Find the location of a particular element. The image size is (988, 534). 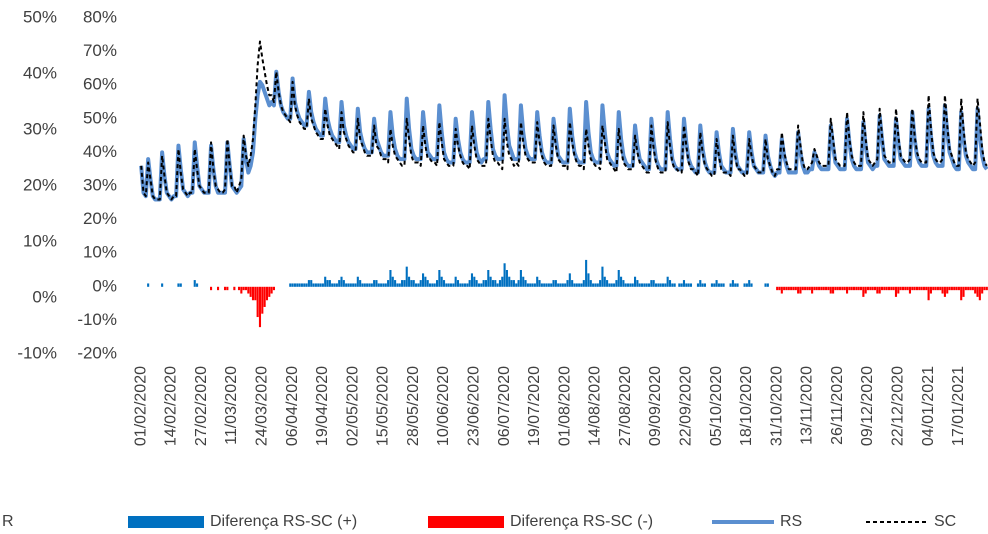

x-tick-label: 06/07/2020 is located at coordinates (504, 406).